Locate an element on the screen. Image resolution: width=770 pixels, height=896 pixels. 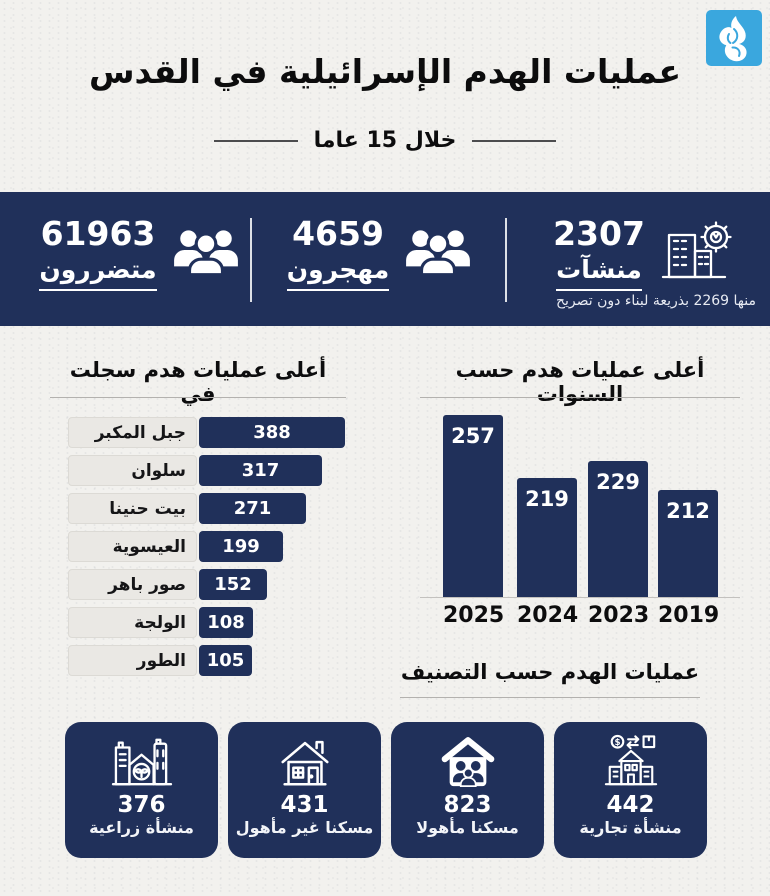
district-bar-row: صور باهر 152 is located at coordinates (238, 584).